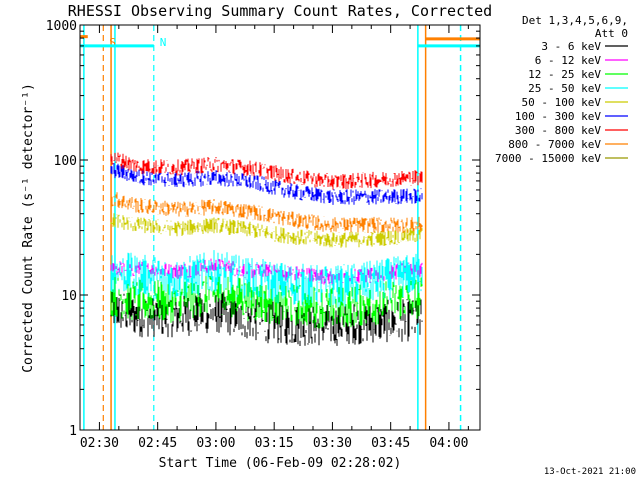 This screenshot has height=480, width=640. I want to click on x-tick-label-0300: 03:00, so click(215, 443).